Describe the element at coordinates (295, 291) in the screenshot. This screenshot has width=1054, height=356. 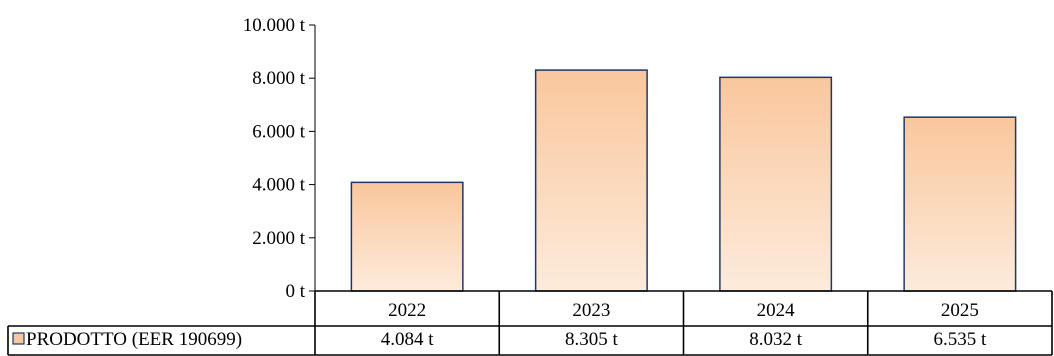
I see `y-tick-label: 0 t` at that location.